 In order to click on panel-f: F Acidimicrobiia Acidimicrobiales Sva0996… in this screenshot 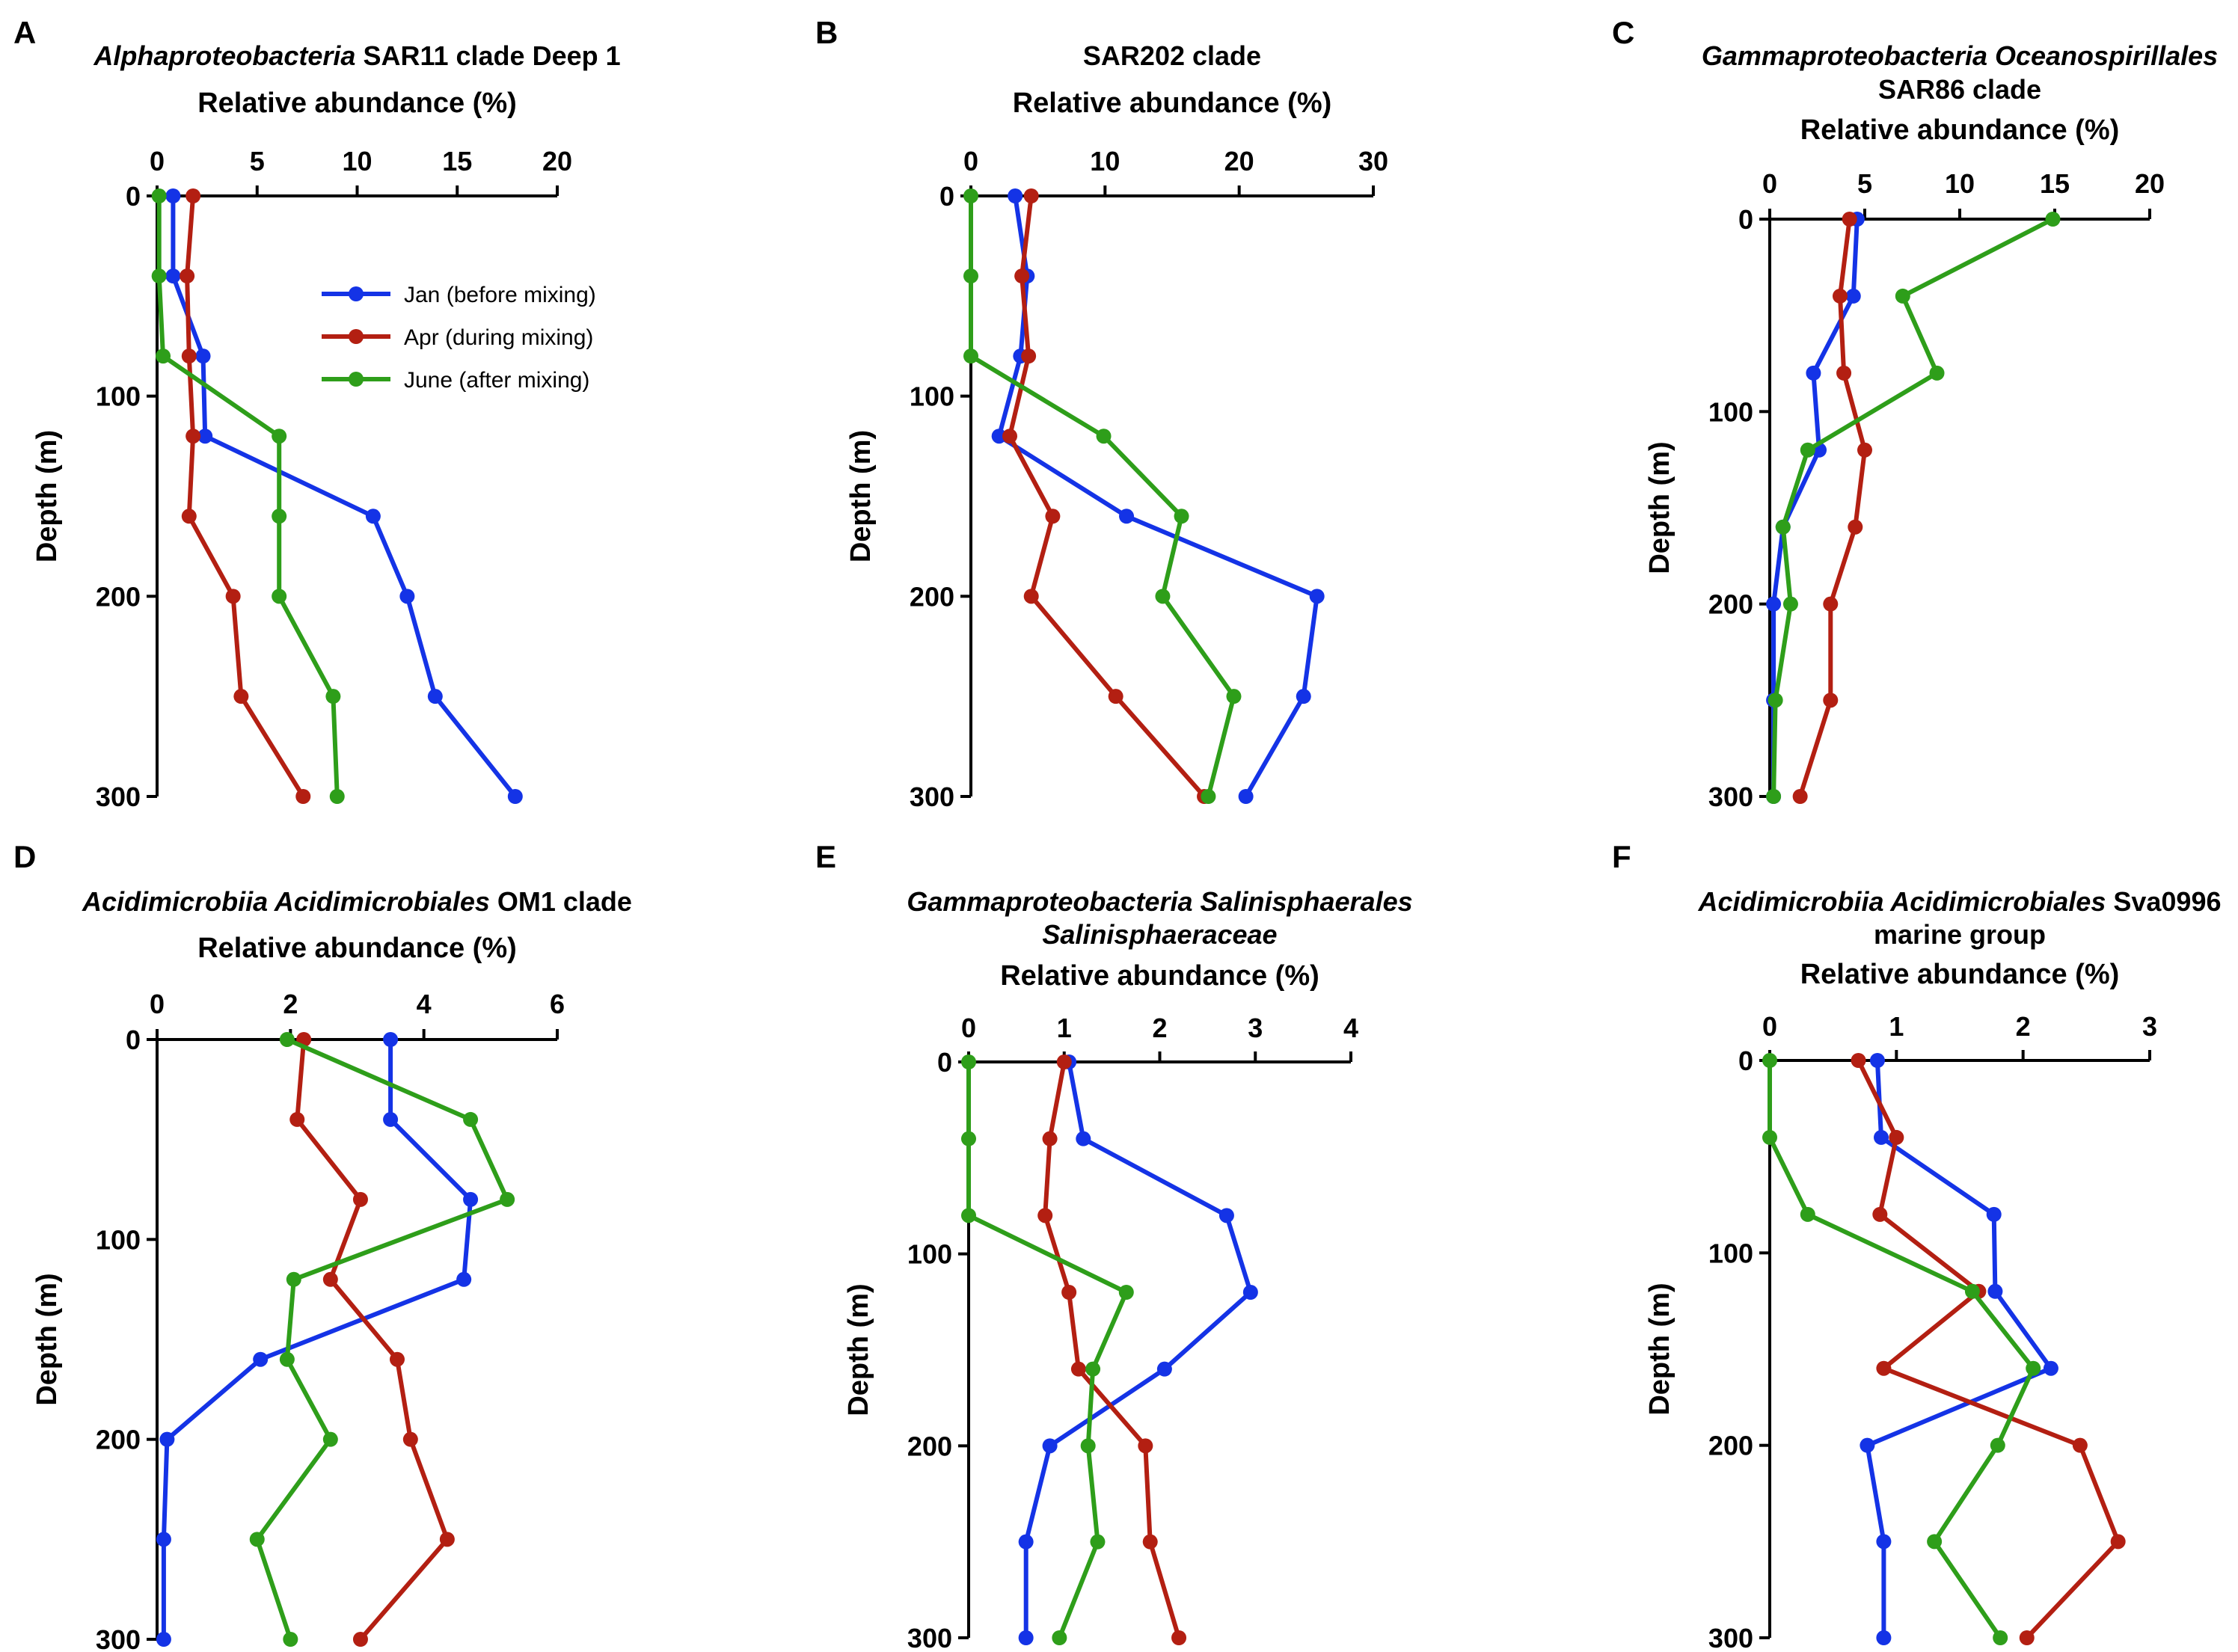, I will do `click(1917, 1245)`.